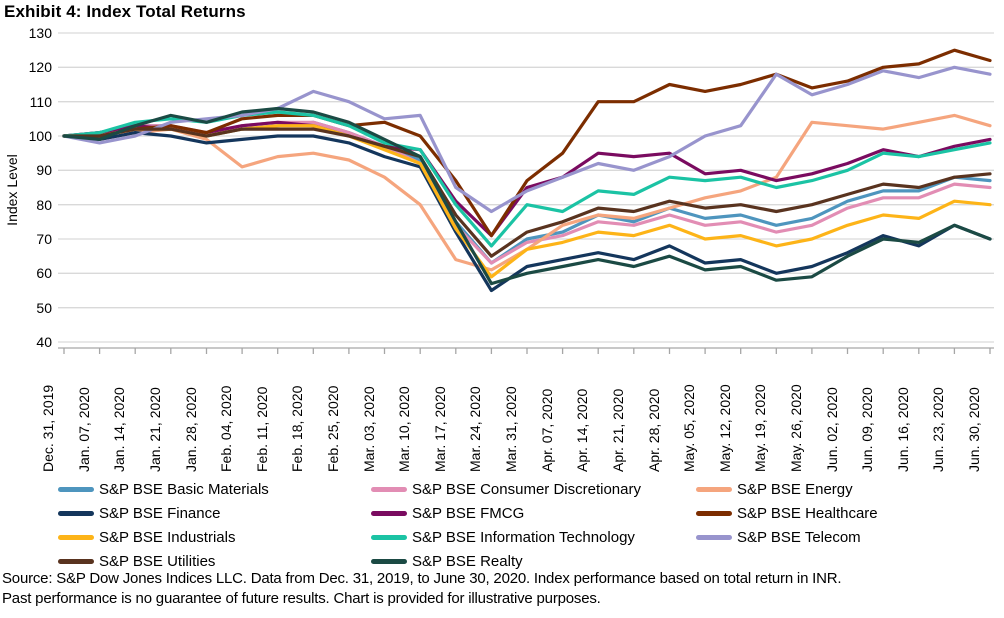 The width and height of the screenshot is (1004, 618). Describe the element at coordinates (297, 428) in the screenshot. I see `x-tick-label: Feb. 18, 2020` at that location.